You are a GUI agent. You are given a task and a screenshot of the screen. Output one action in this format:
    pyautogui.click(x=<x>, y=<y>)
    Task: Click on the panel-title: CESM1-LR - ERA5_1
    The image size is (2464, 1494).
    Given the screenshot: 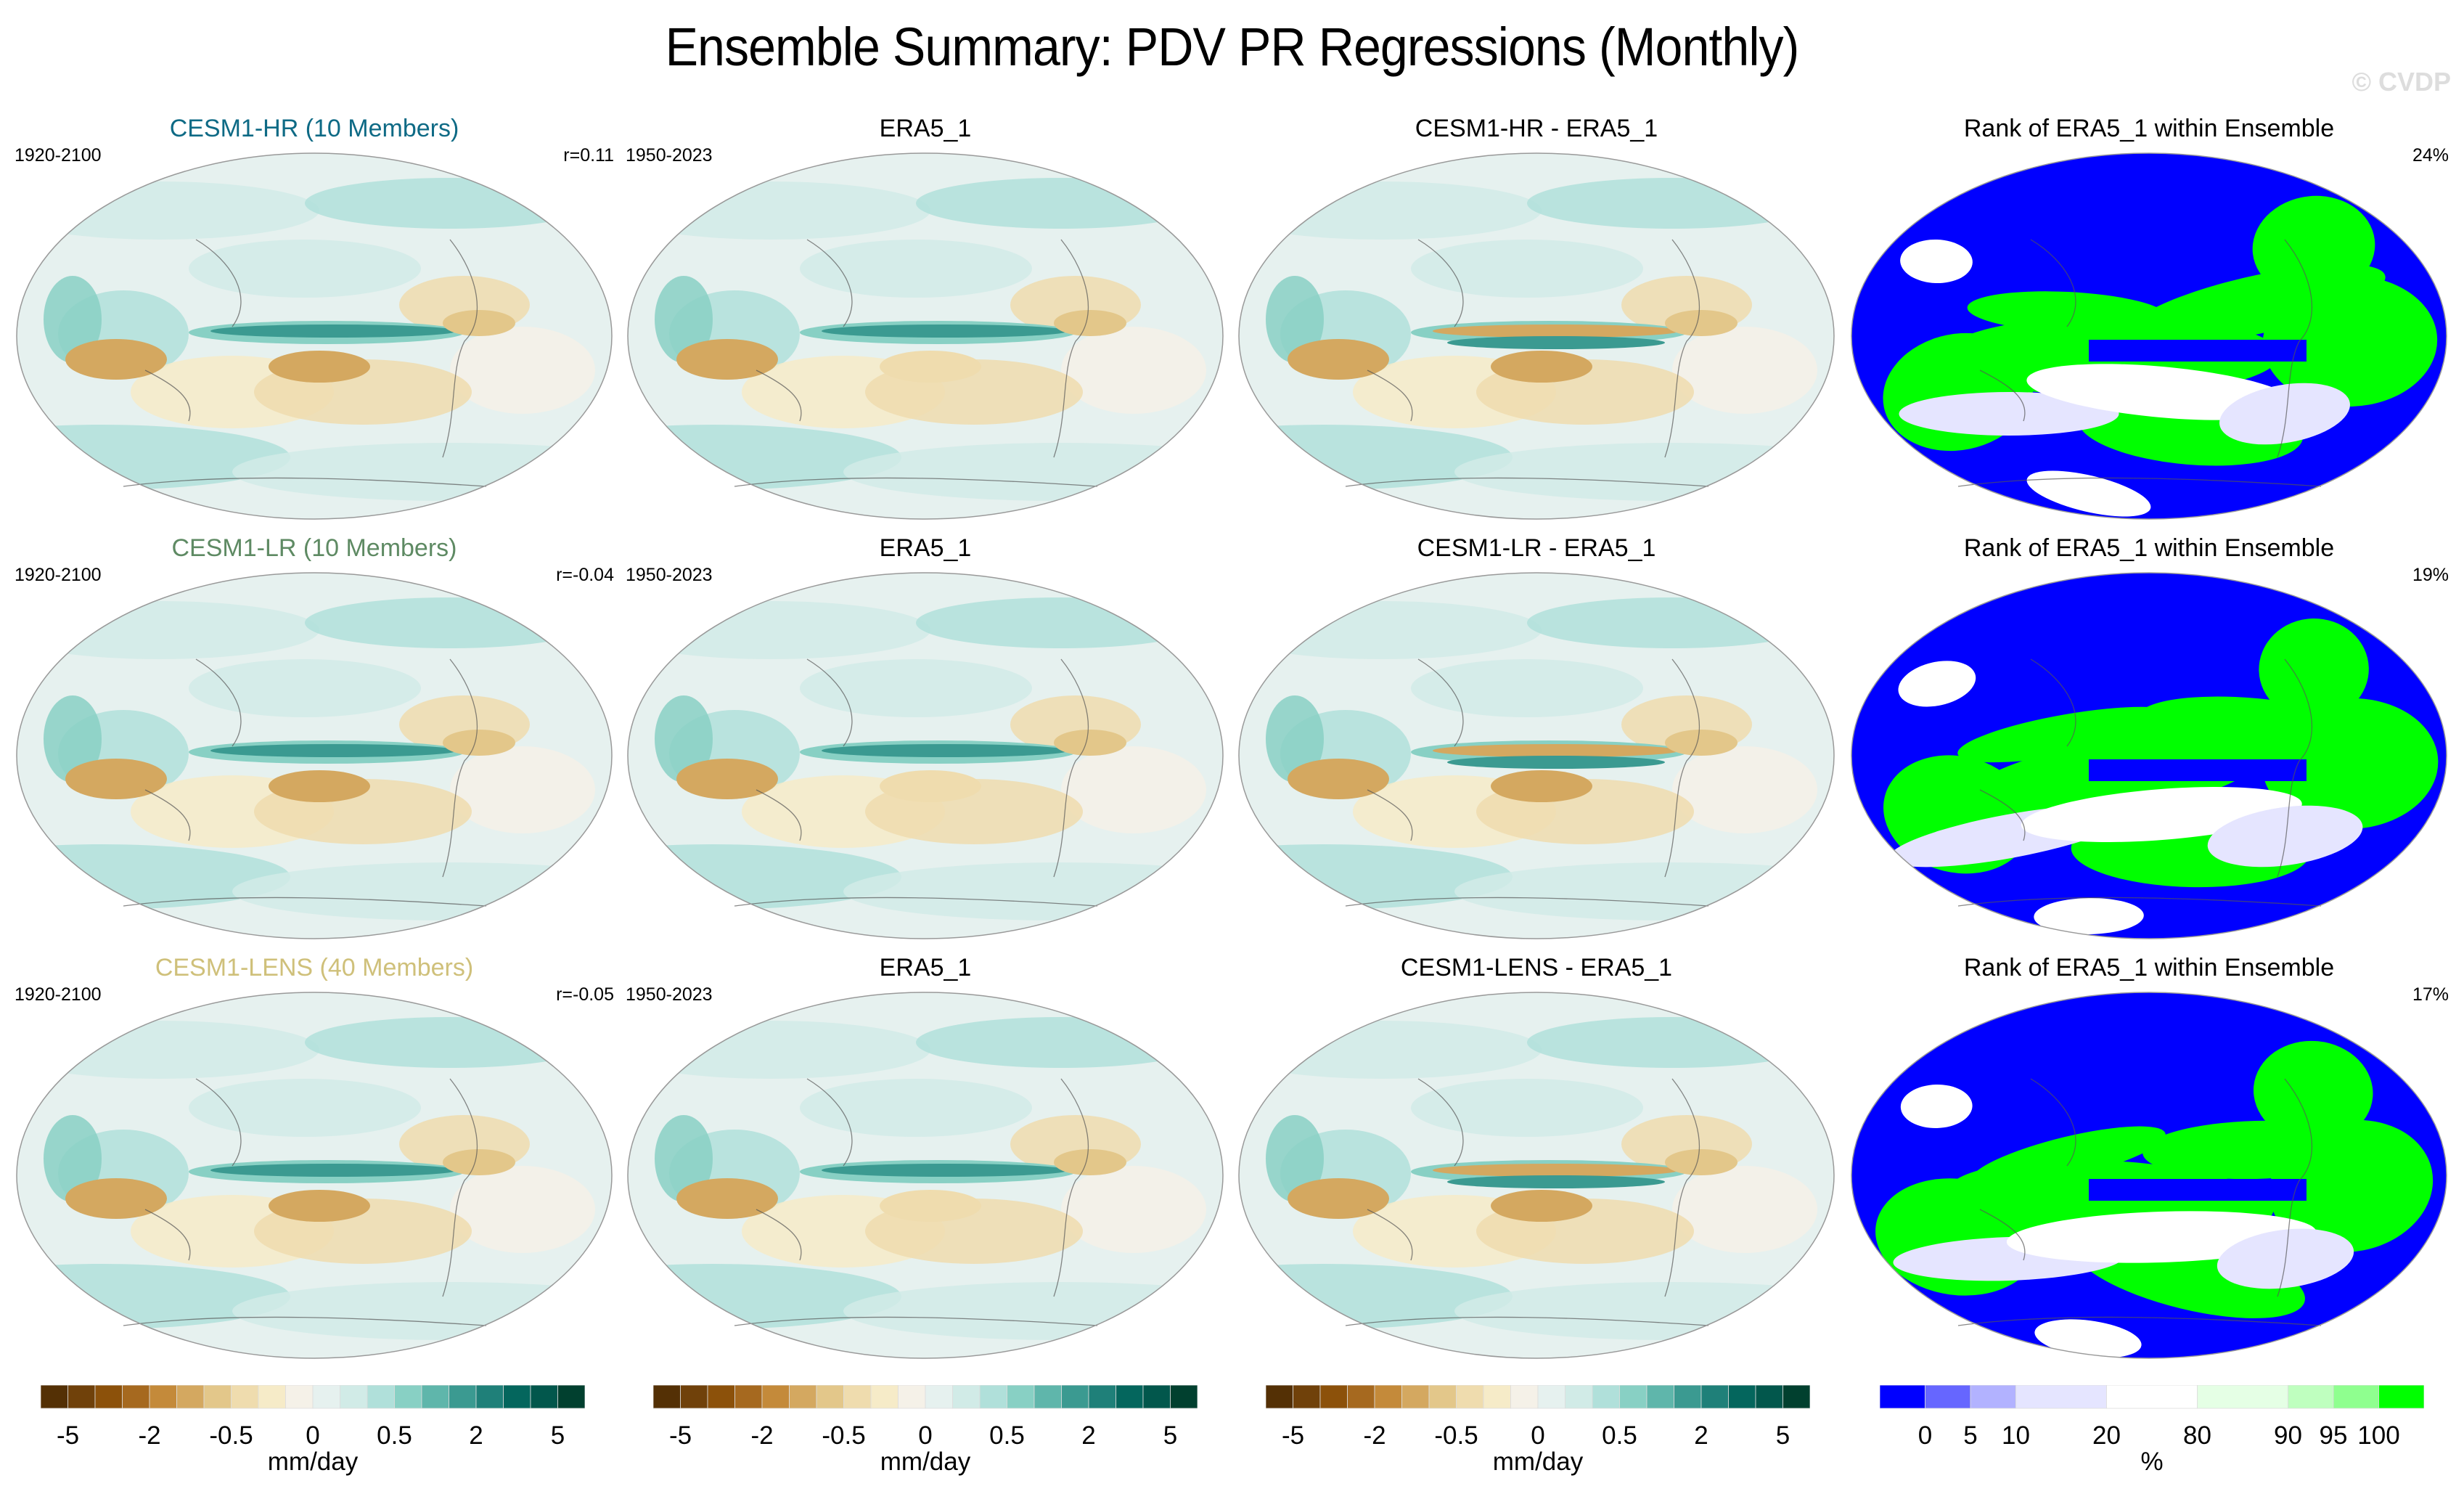 What is the action you would take?
    pyautogui.click(x=1536, y=548)
    